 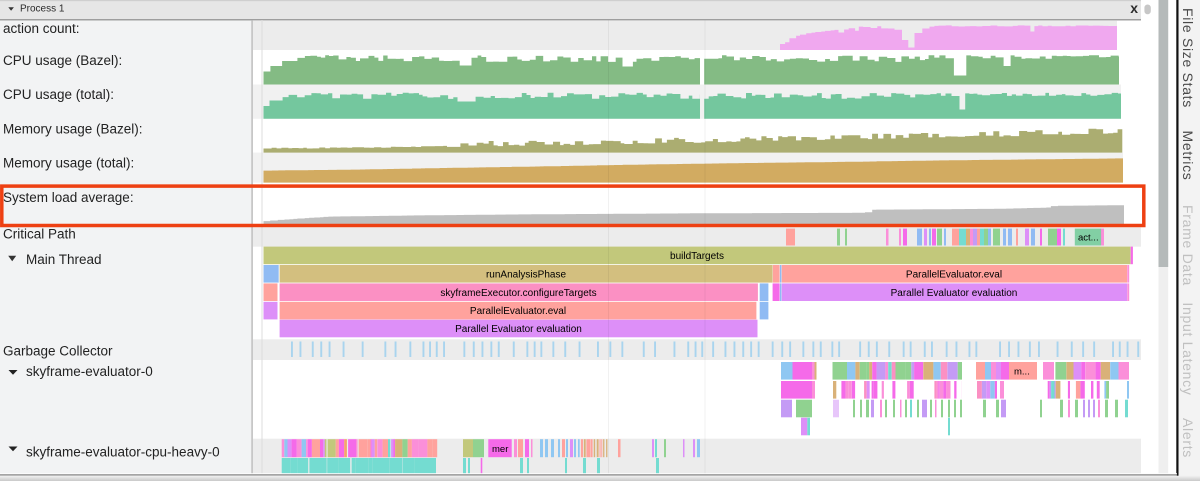 What do you see at coordinates (42, 9) in the screenshot?
I see `svg-text: Process 1` at bounding box center [42, 9].